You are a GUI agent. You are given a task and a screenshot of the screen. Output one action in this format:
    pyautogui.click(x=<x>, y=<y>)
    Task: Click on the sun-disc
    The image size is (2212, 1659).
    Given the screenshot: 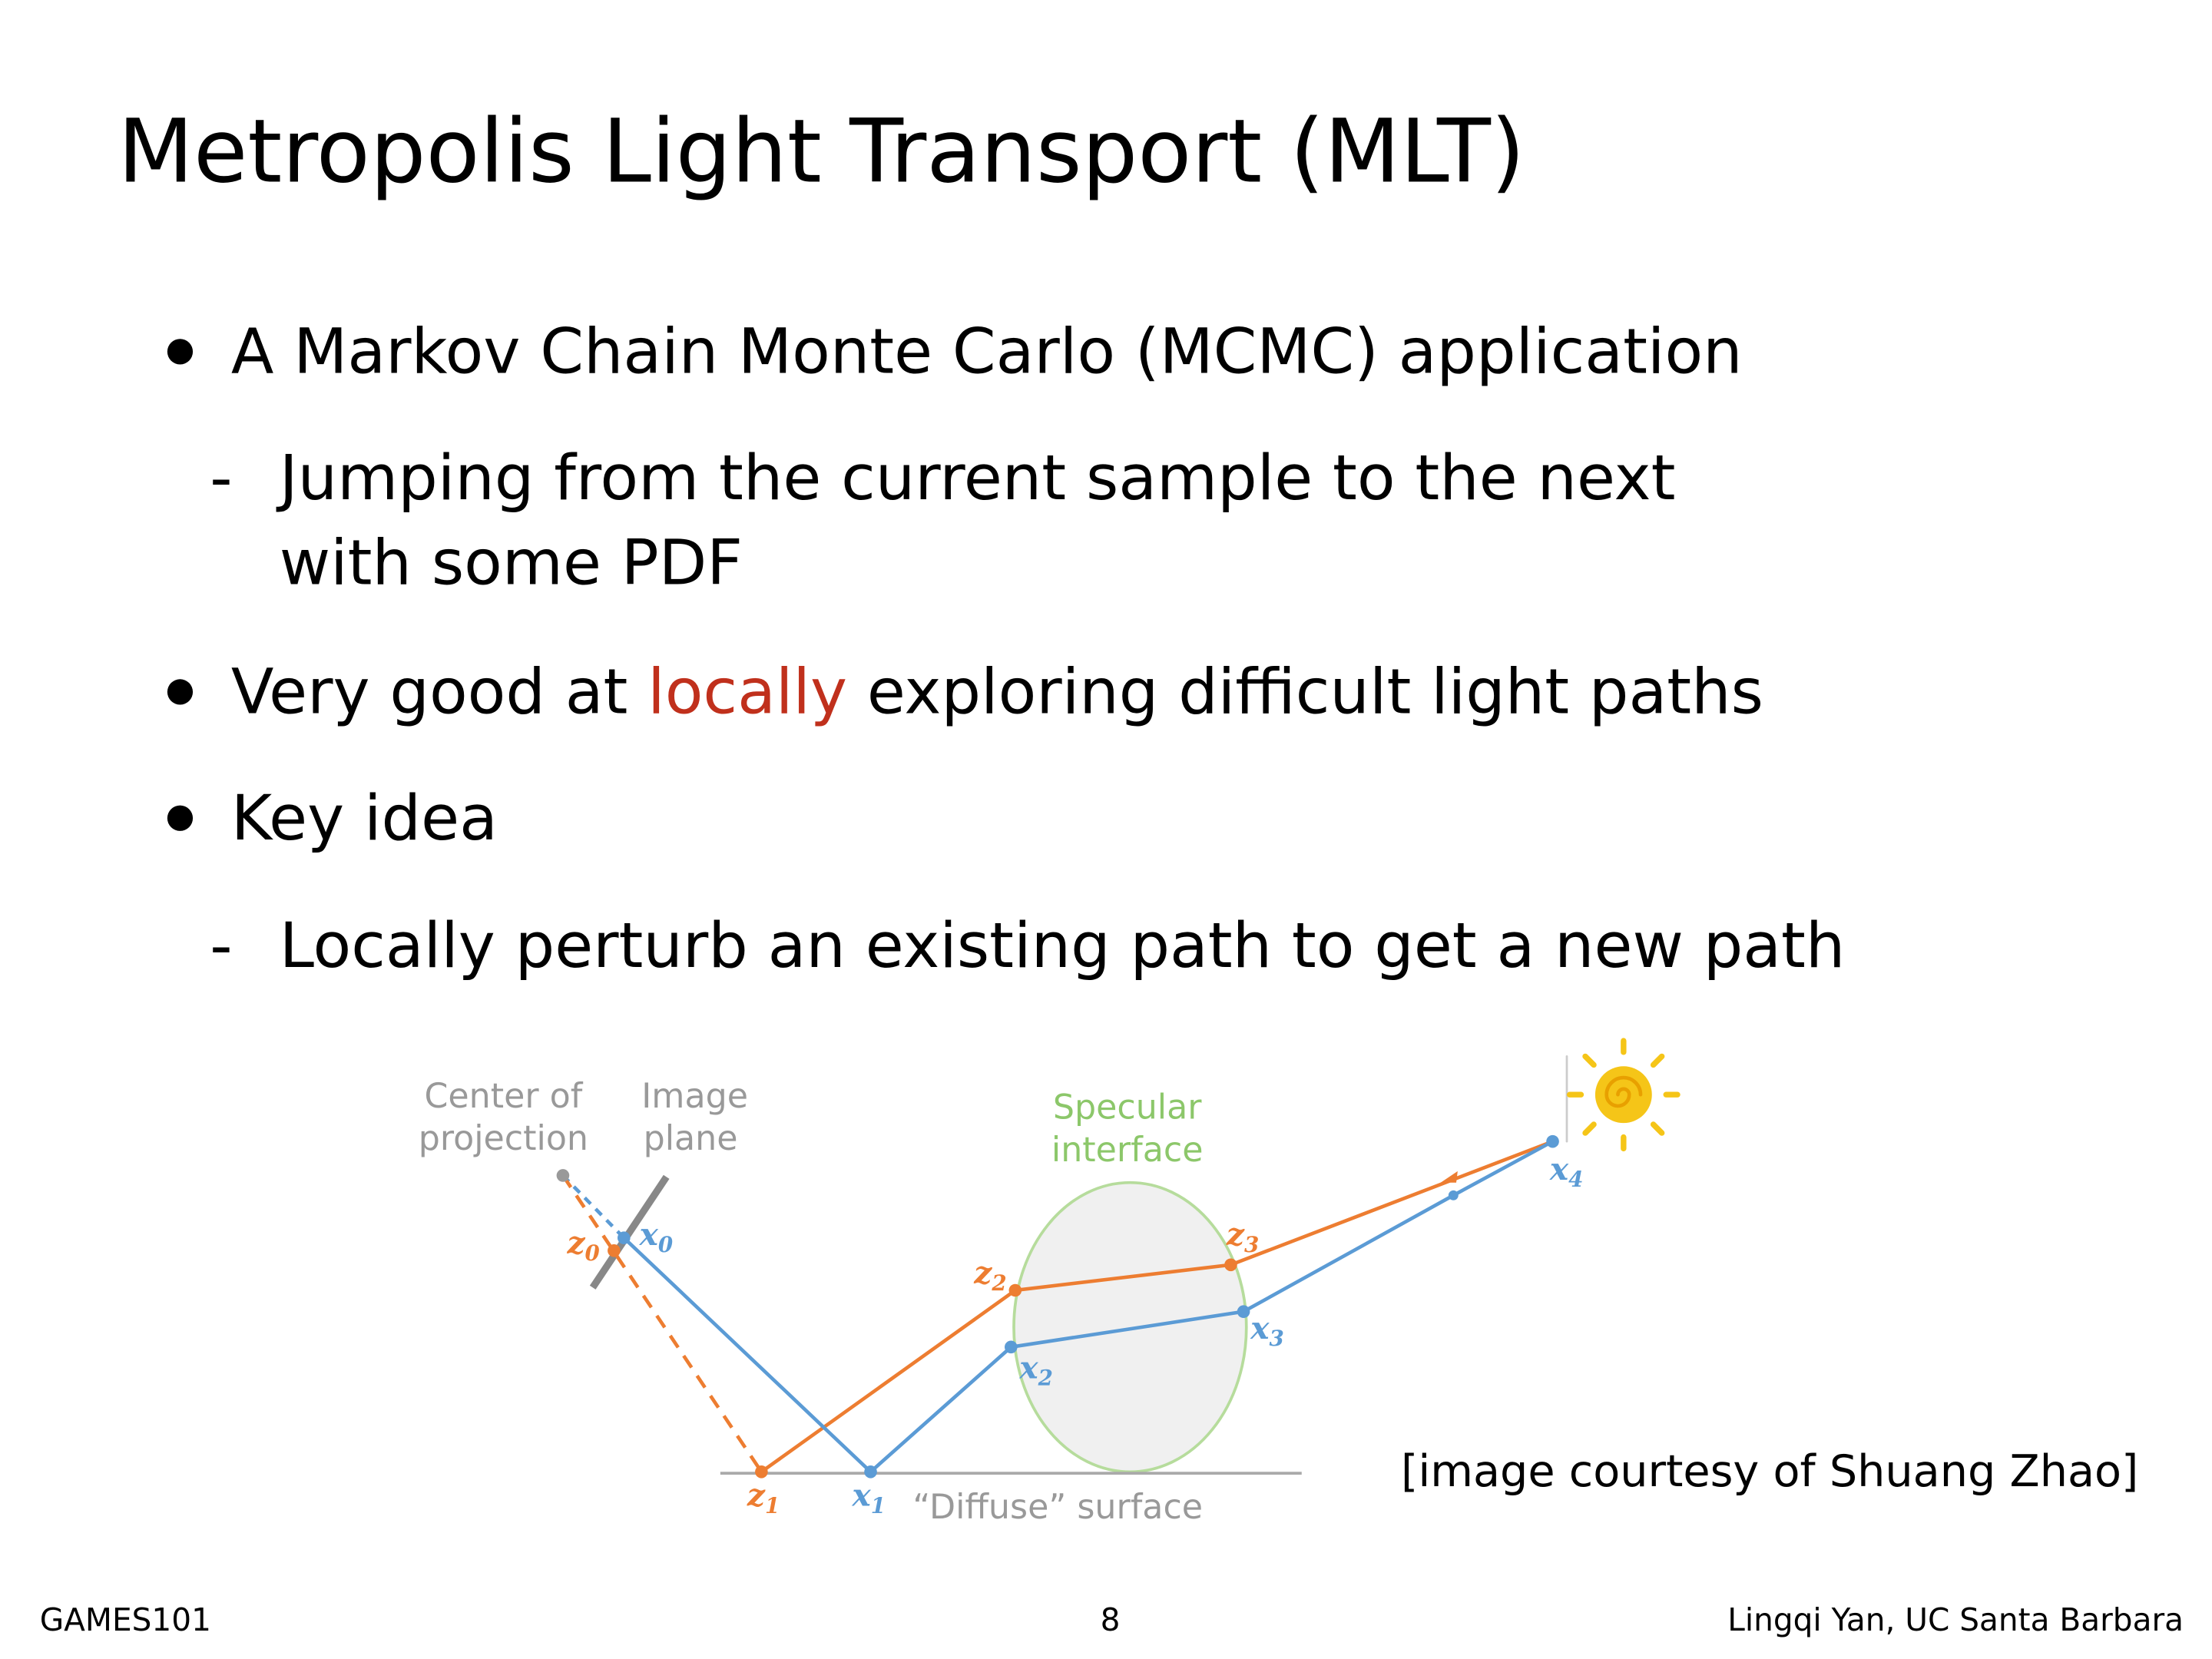 What is the action you would take?
    pyautogui.click(x=1623, y=1095)
    